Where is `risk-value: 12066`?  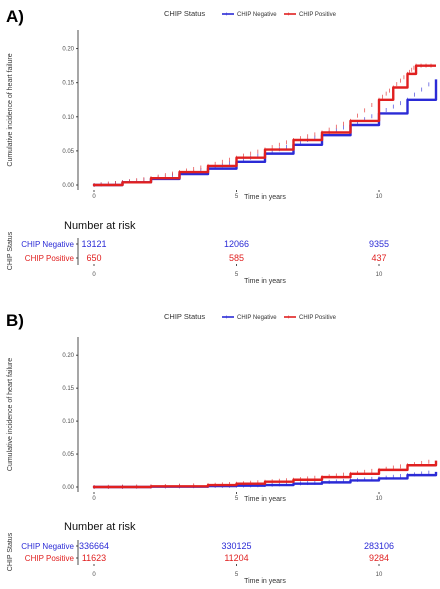 risk-value: 12066 is located at coordinates (236, 244).